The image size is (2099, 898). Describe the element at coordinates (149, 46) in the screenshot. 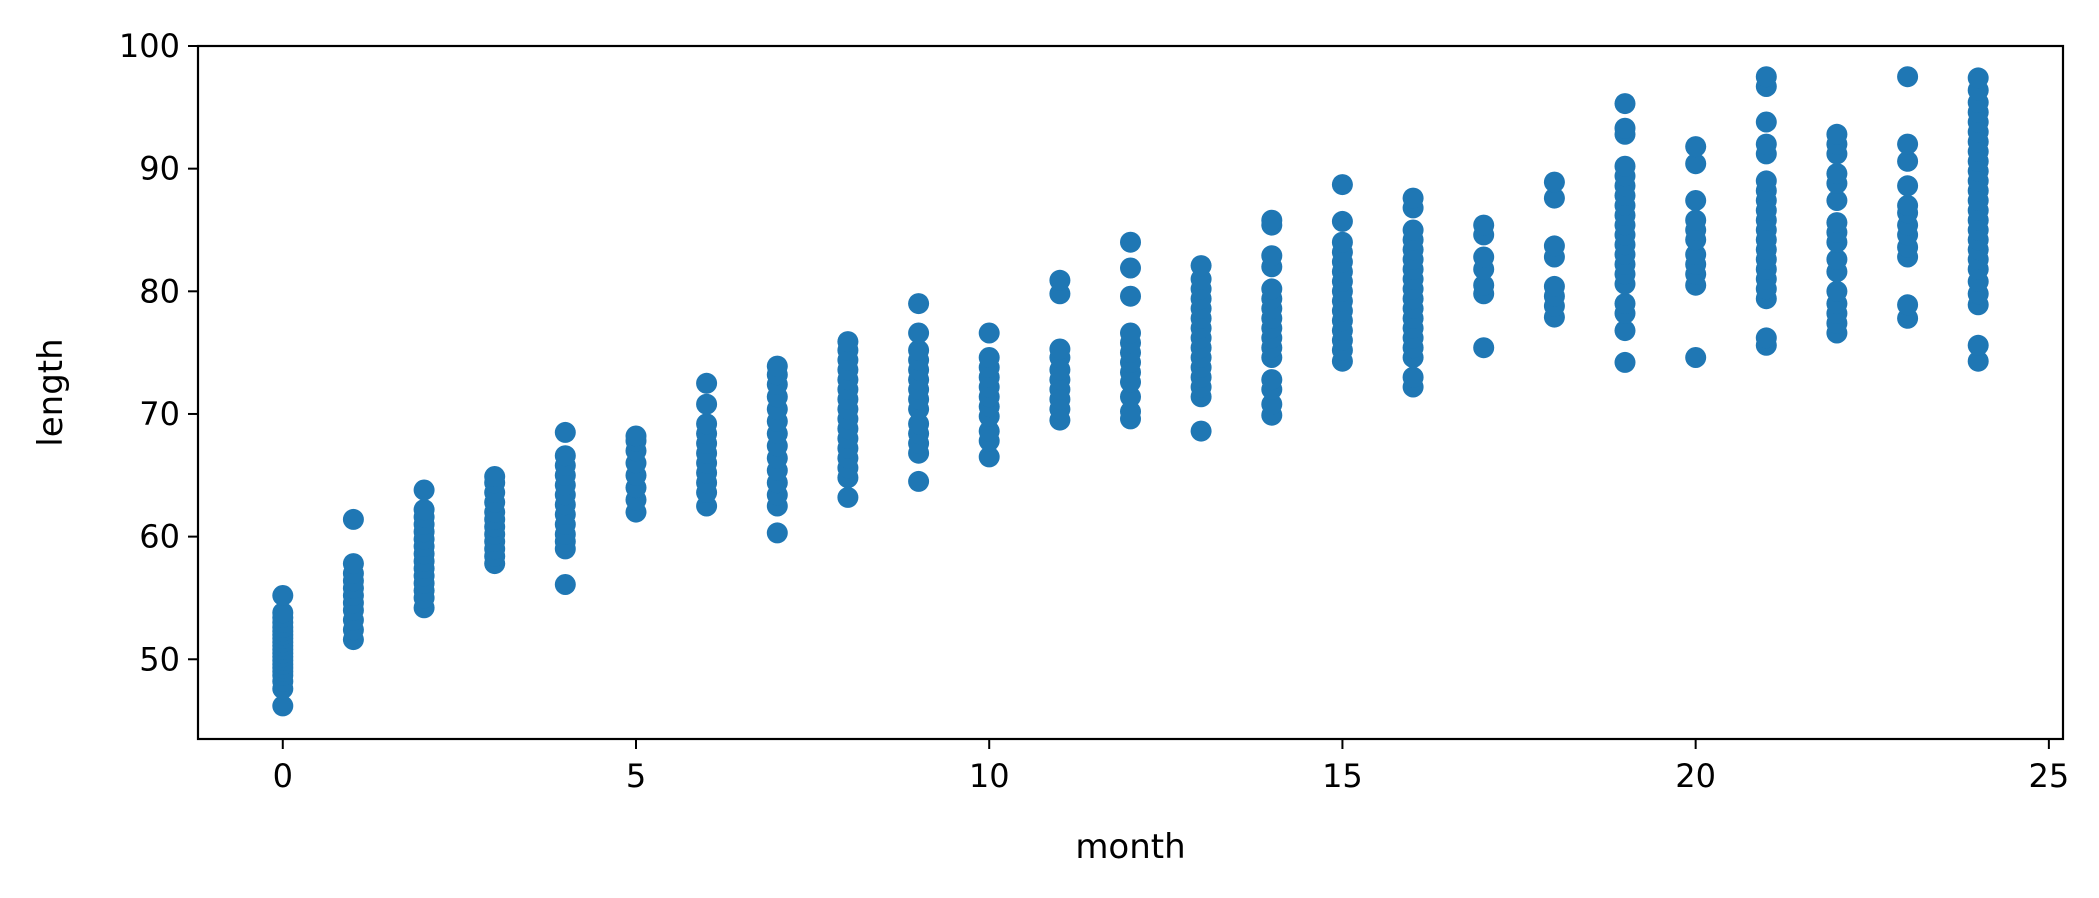

I see `y-tick-label: 100` at that location.